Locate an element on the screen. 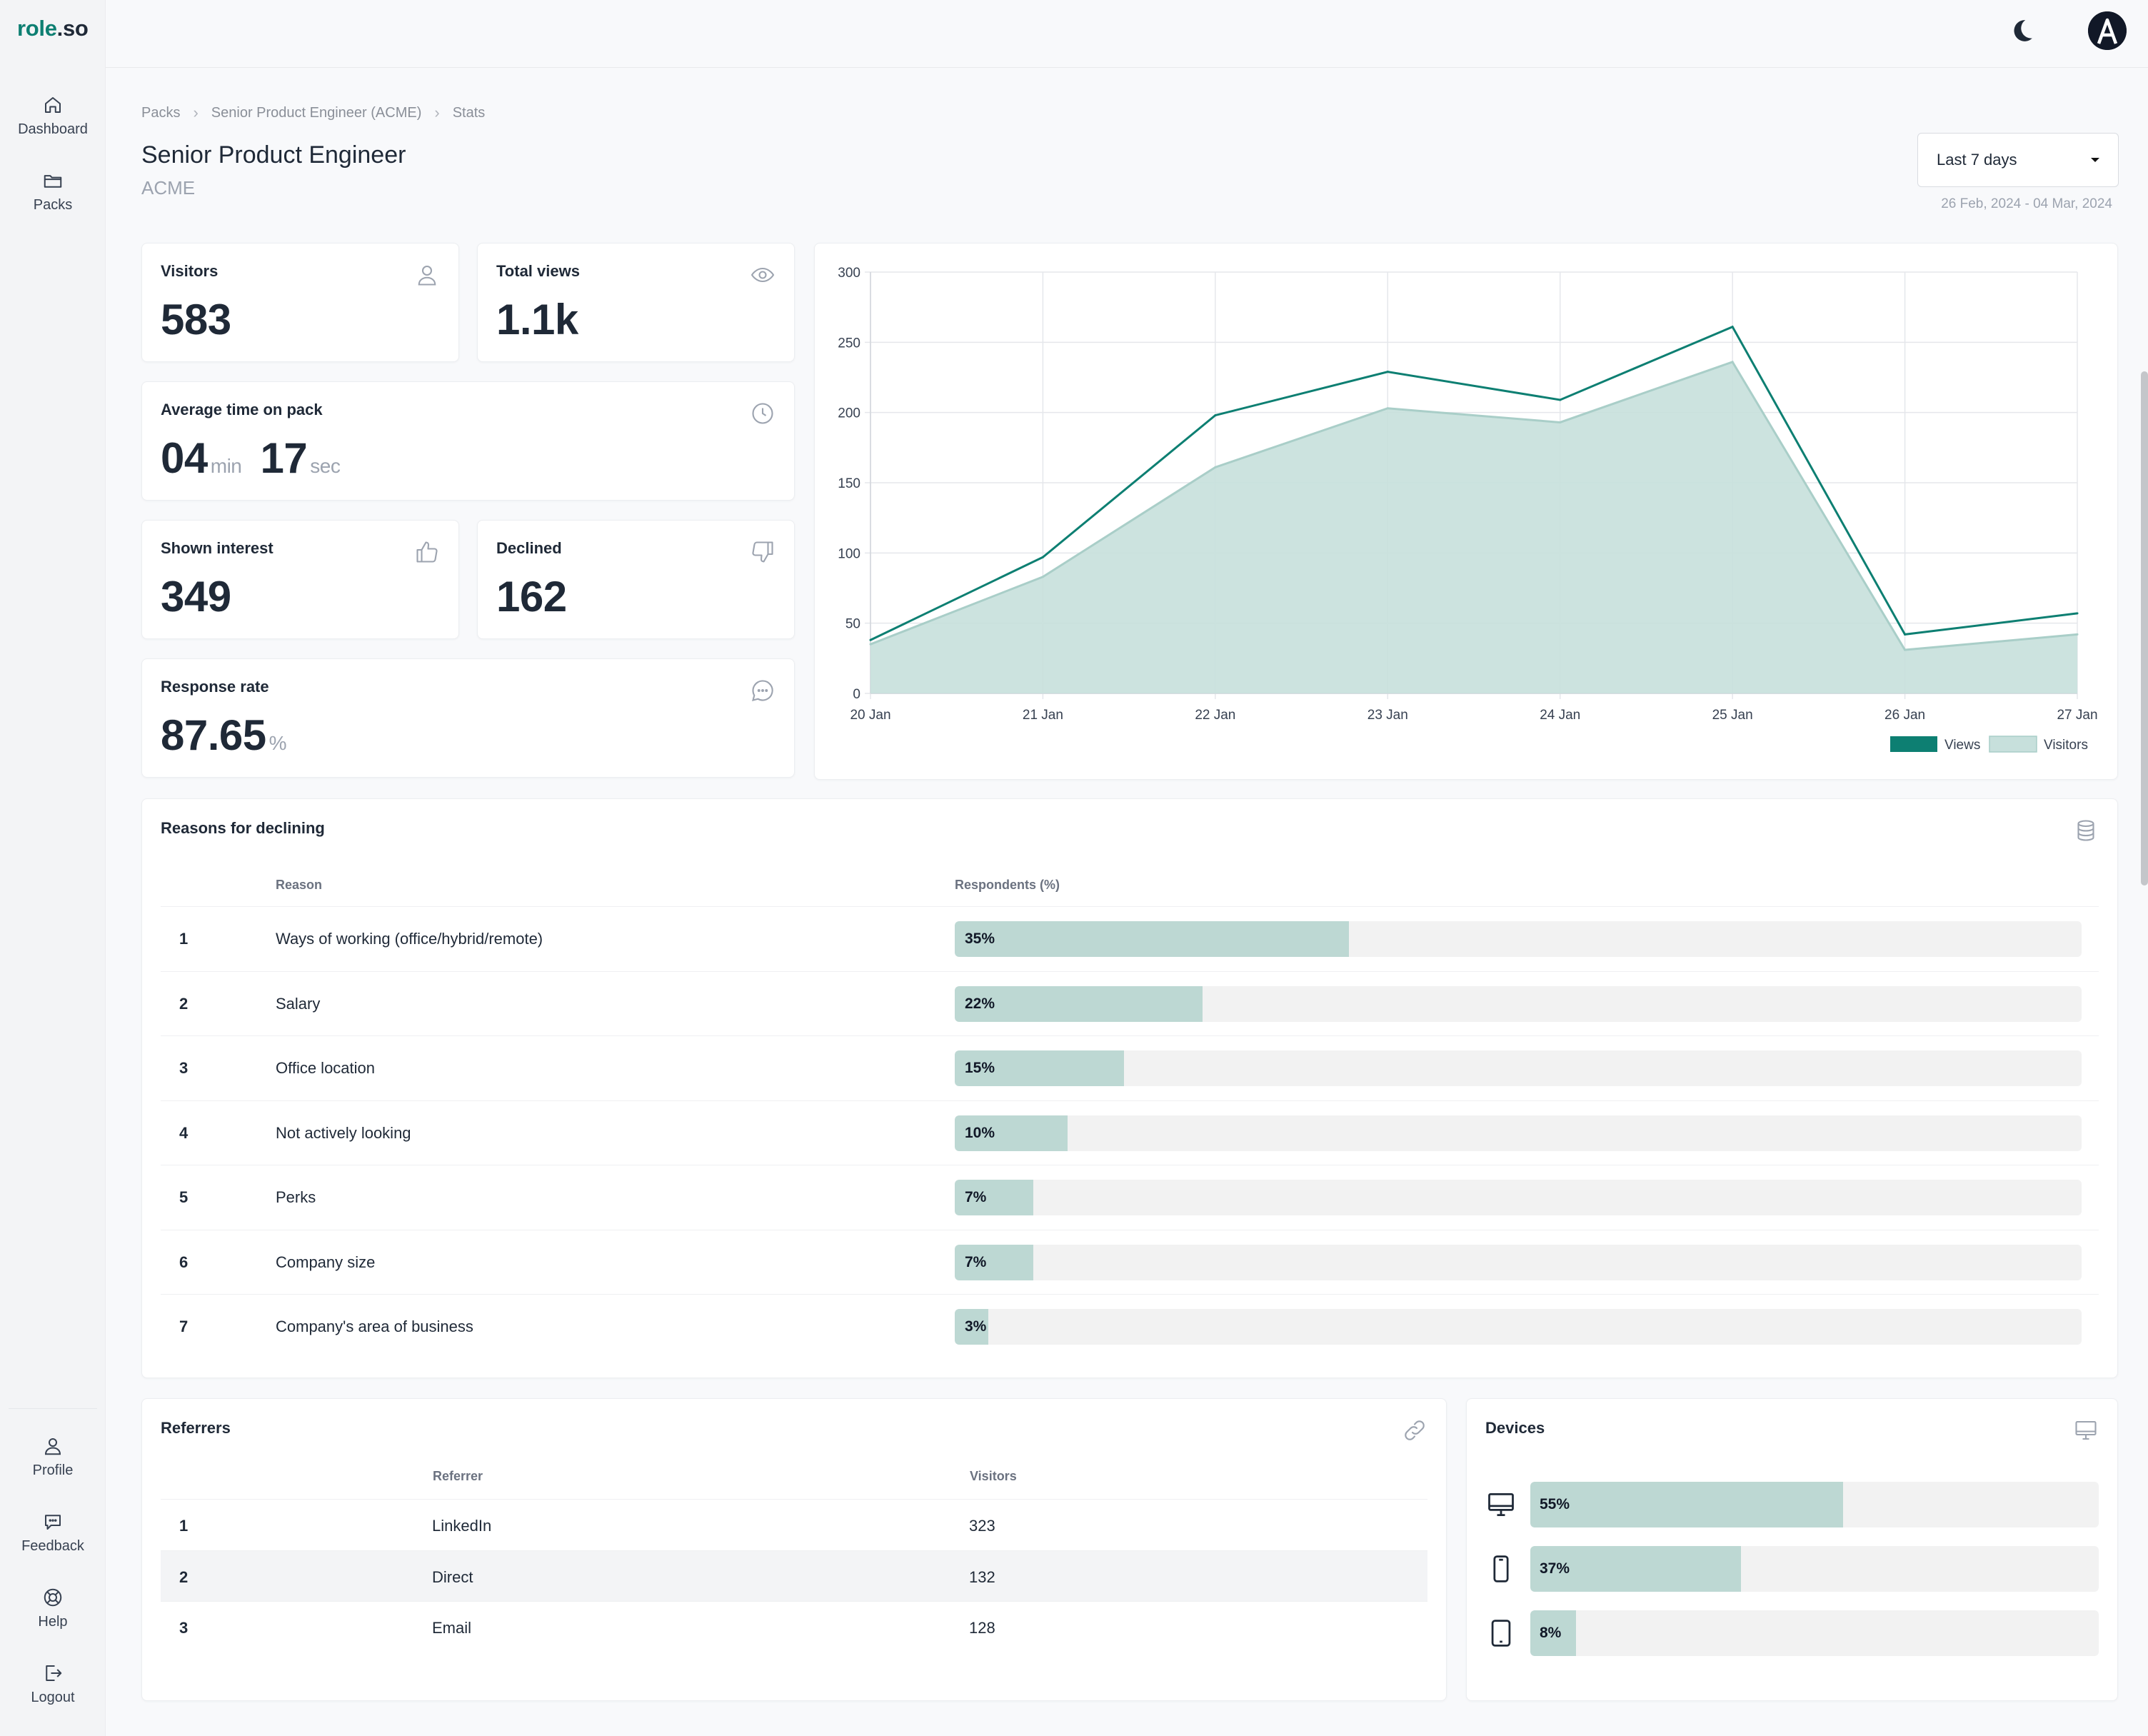  table-row: 6 Company size 7% is located at coordinates (1130, 1261).